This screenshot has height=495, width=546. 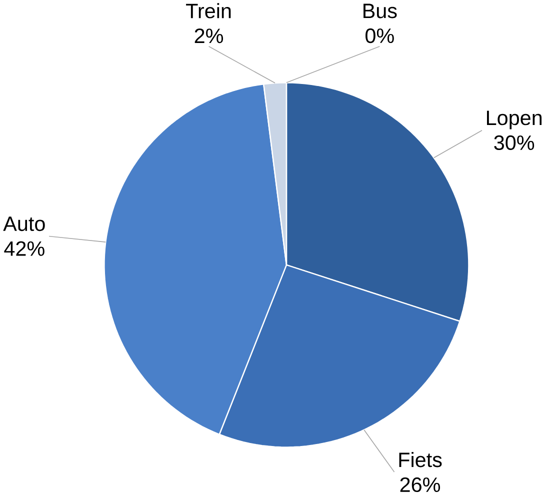 I want to click on data-label: 30%, so click(x=514, y=142).